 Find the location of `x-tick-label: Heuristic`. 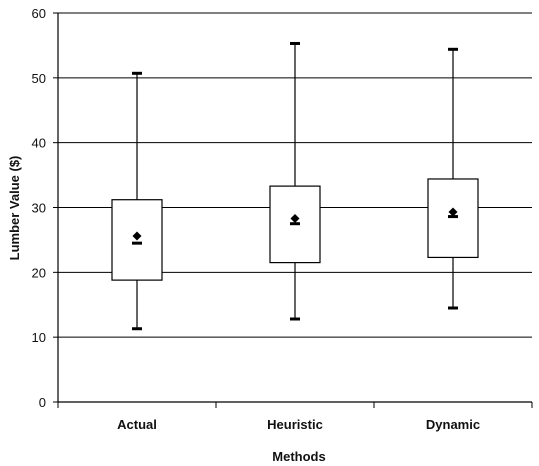

x-tick-label: Heuristic is located at coordinates (295, 424).